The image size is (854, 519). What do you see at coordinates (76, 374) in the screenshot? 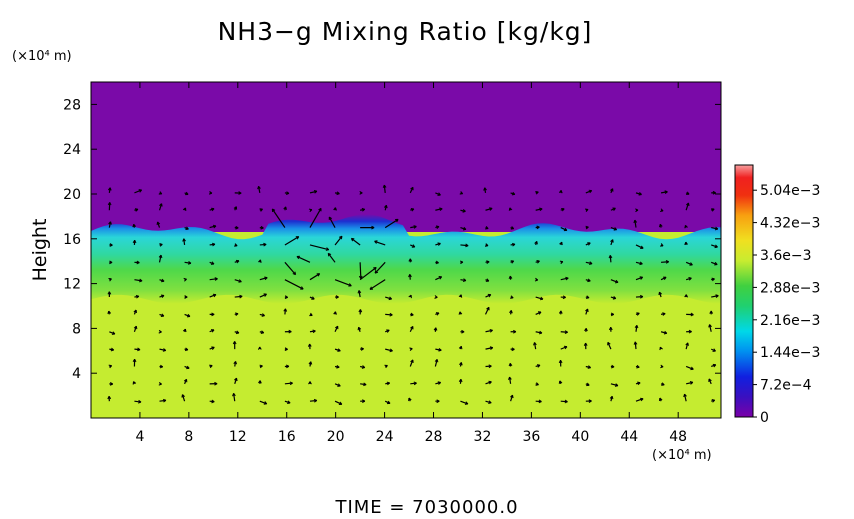
I see `y-tick-label: 4` at bounding box center [76, 374].